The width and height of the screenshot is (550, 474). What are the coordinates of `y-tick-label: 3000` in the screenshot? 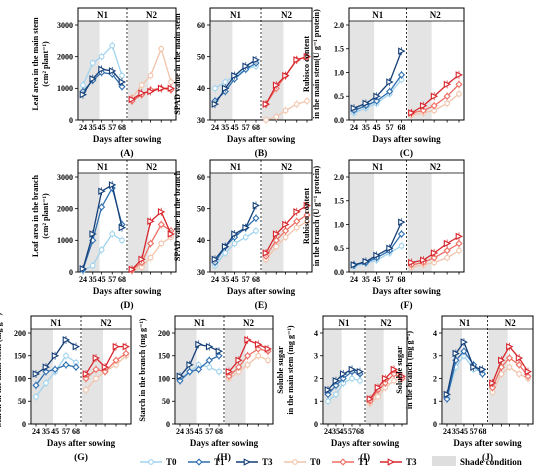 It's located at (65, 25).